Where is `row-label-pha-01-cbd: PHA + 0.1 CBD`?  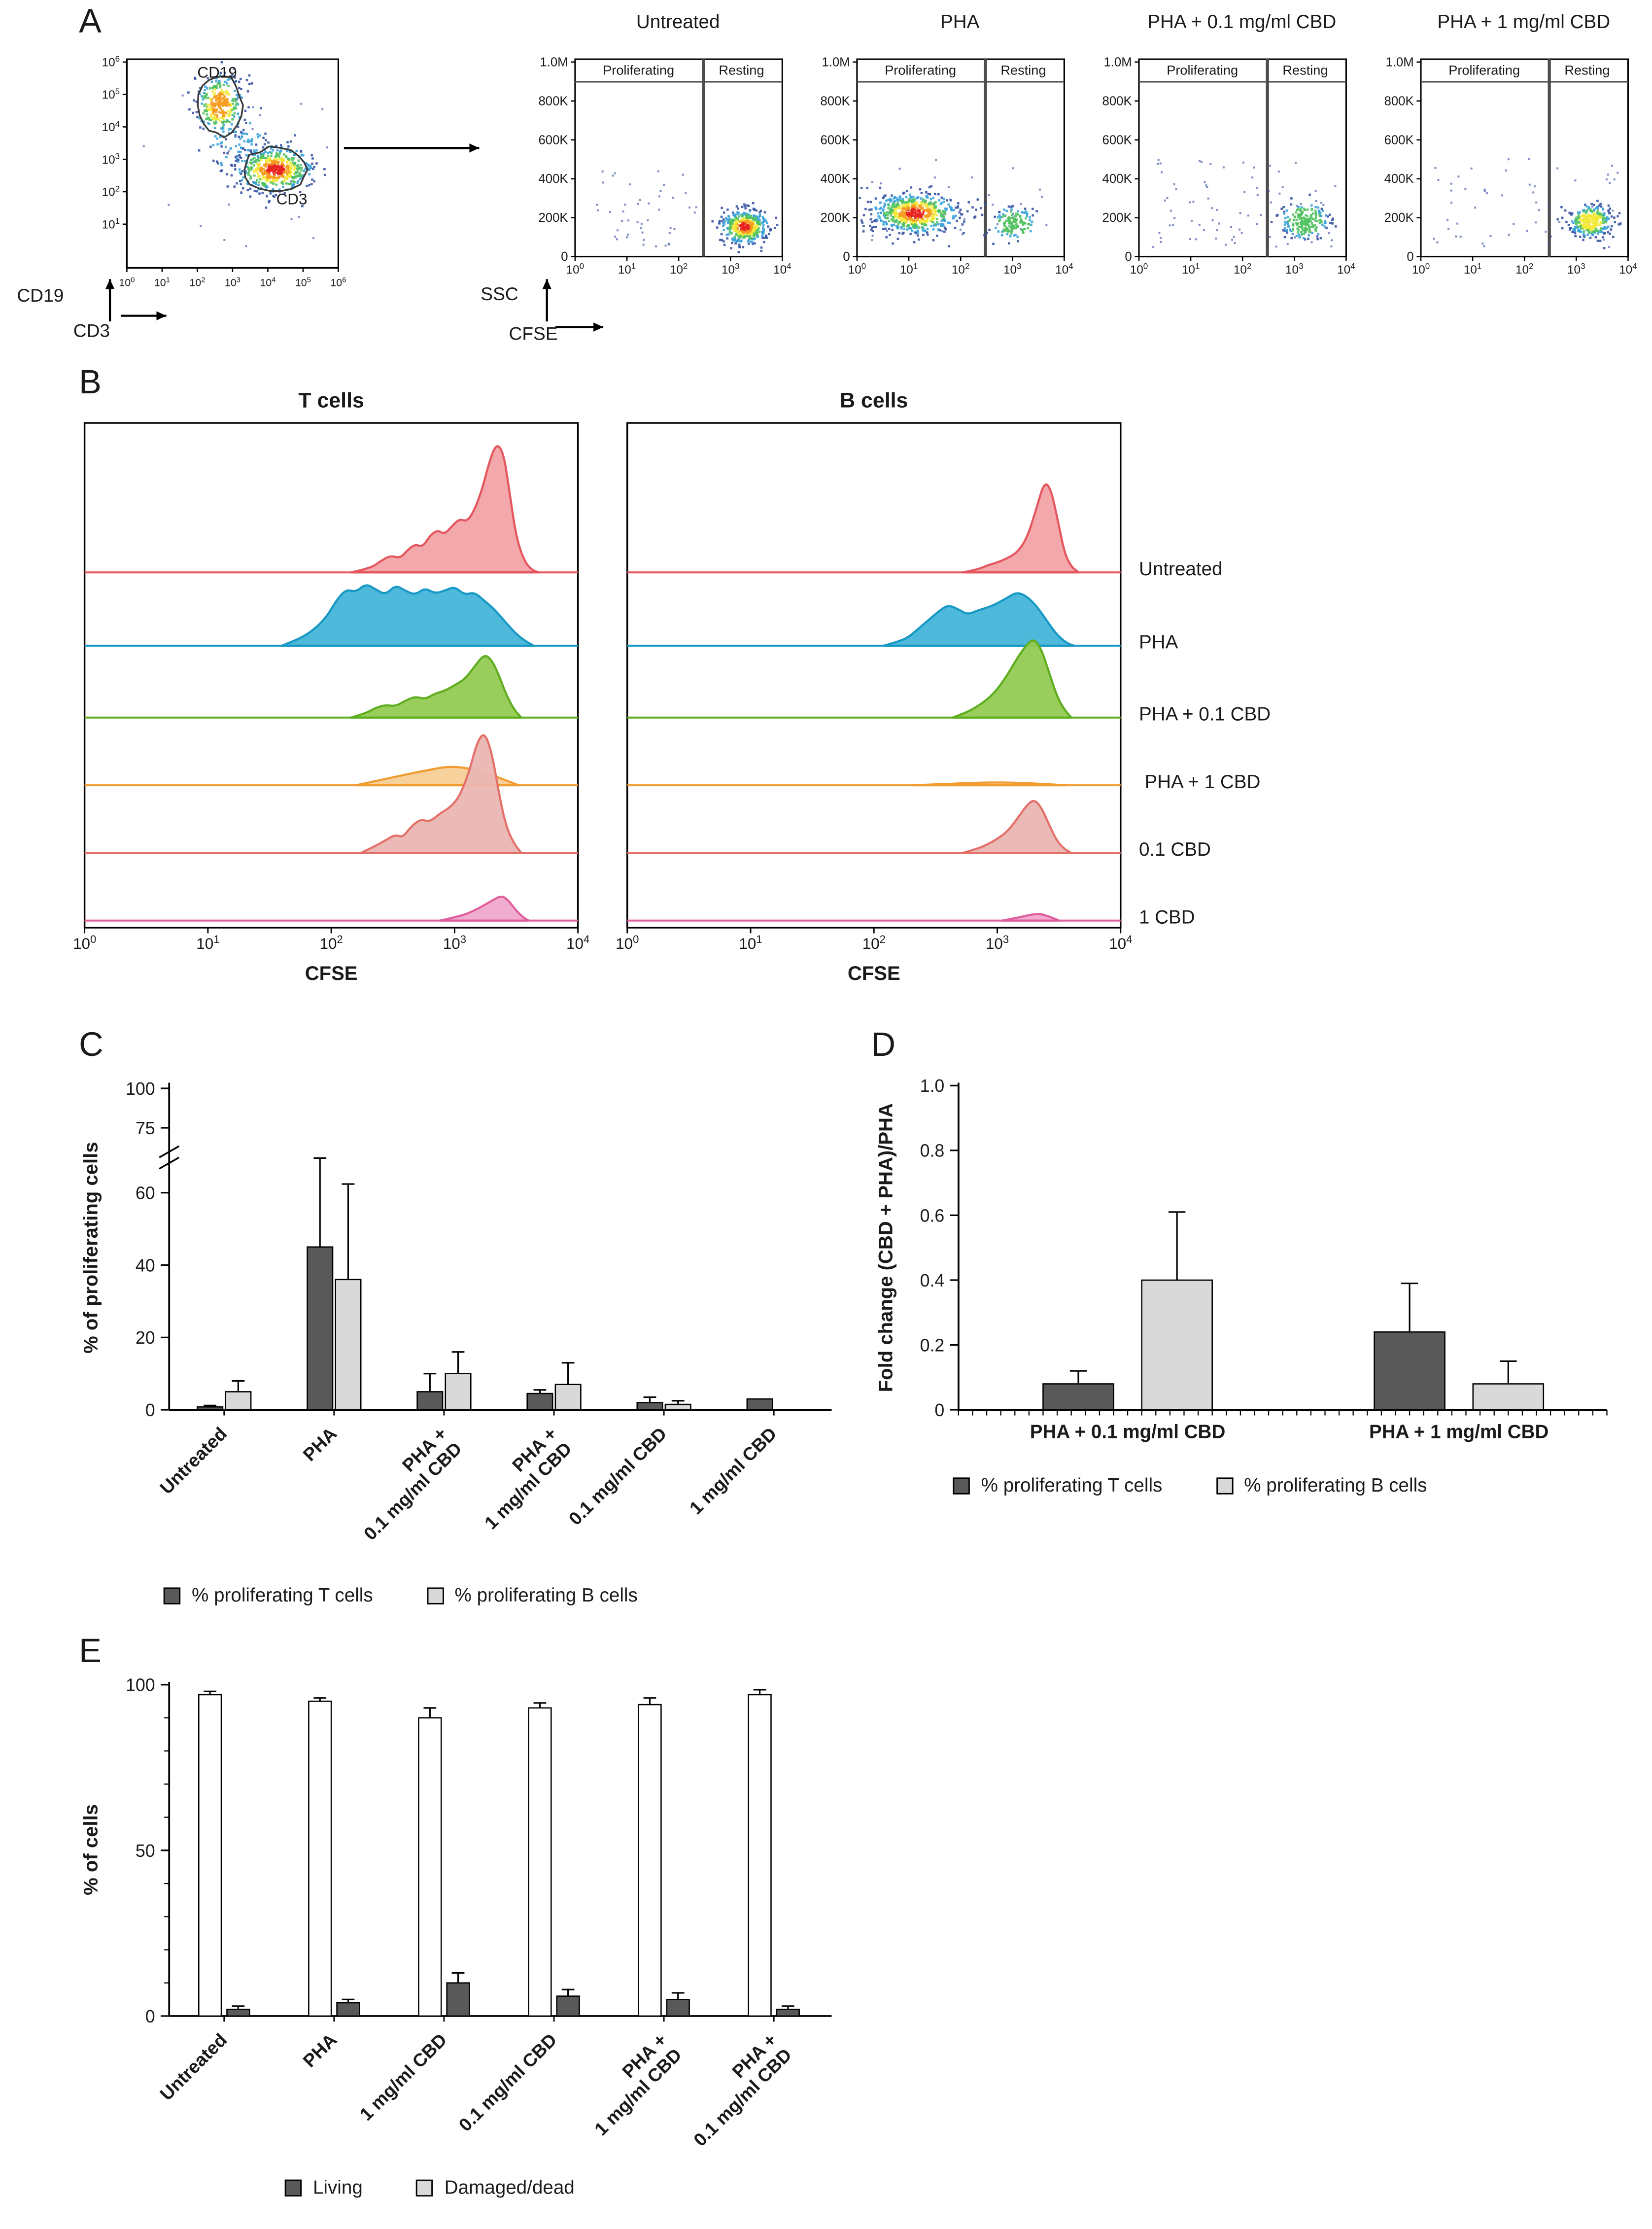
row-label-pha-01-cbd: PHA + 0.1 CBD is located at coordinates (1204, 714).